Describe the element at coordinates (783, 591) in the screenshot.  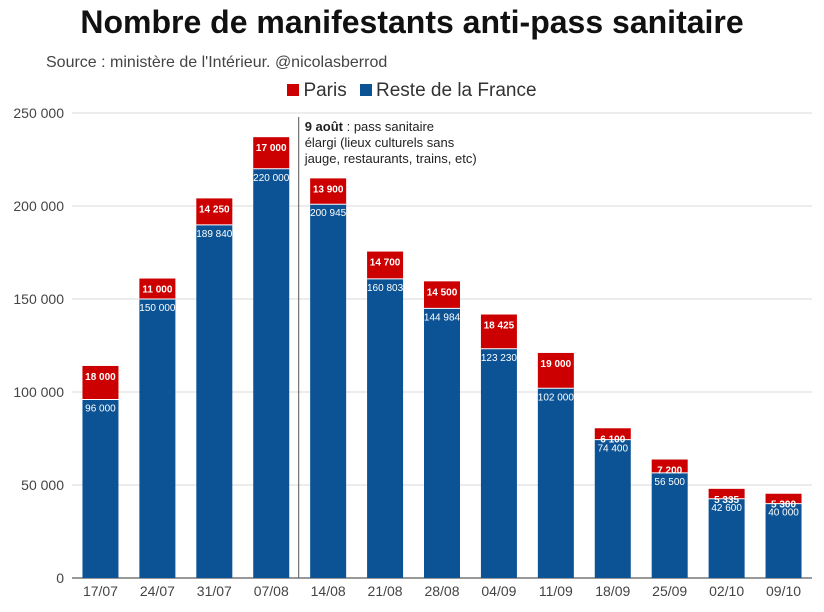
I see `x-tick-label: 09/10` at that location.